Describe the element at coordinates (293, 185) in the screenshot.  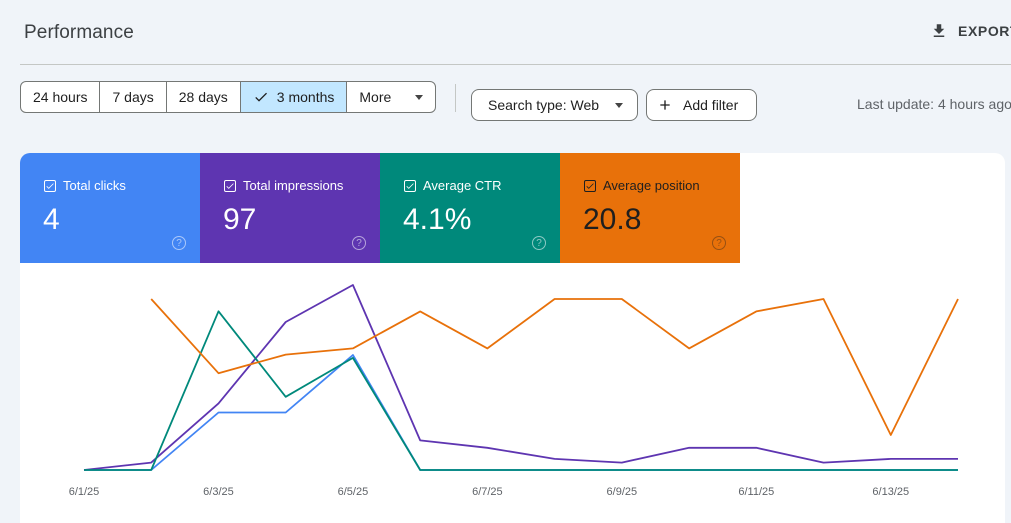
I see `metric-label: Total impressions` at that location.